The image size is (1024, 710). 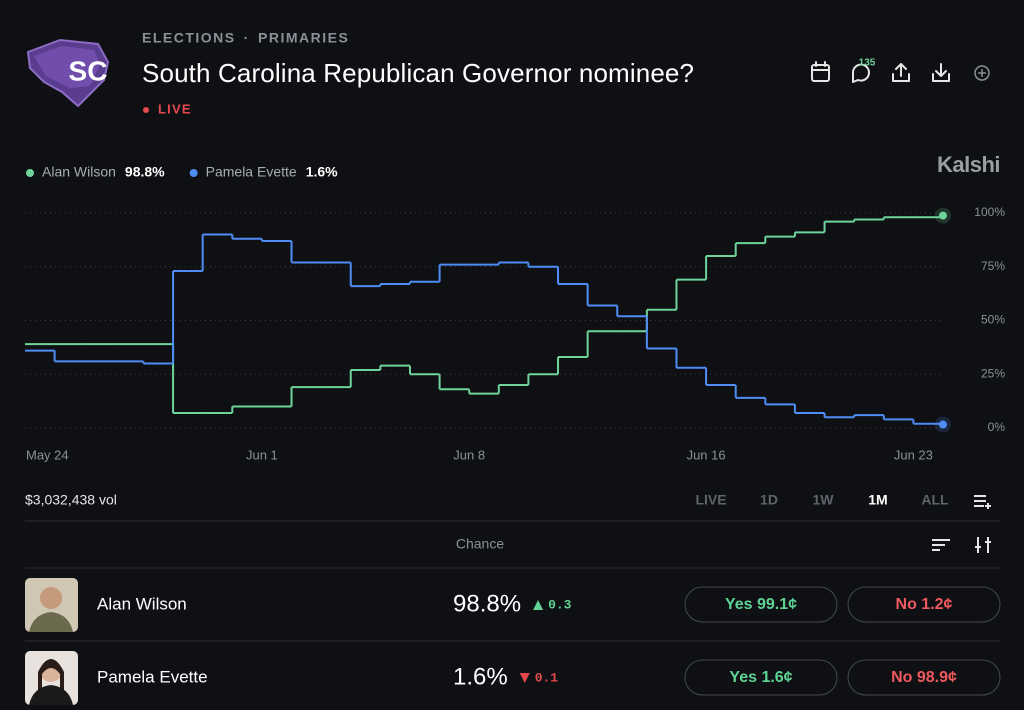 What do you see at coordinates (262, 454) in the screenshot?
I see `x-tick-label: Jun 1` at bounding box center [262, 454].